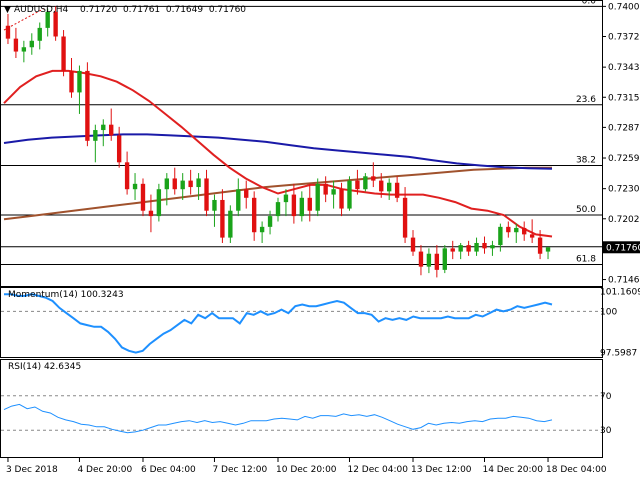 This screenshot has height=480, width=640. What do you see at coordinates (624, 68) in the screenshot?
I see `price-tick-label: 0.73435` at bounding box center [624, 68].